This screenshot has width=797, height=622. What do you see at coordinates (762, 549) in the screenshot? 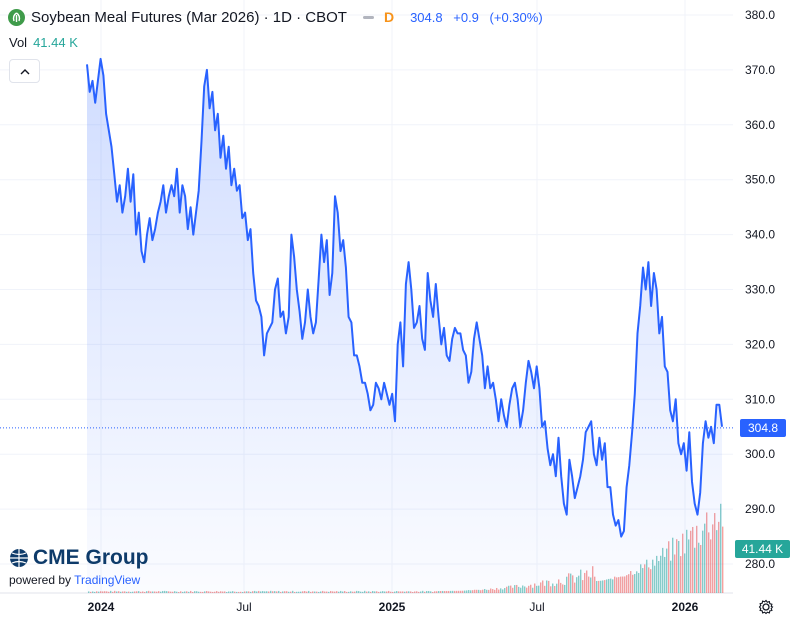
I see `volume-tag: 41.44 K` at bounding box center [762, 549].